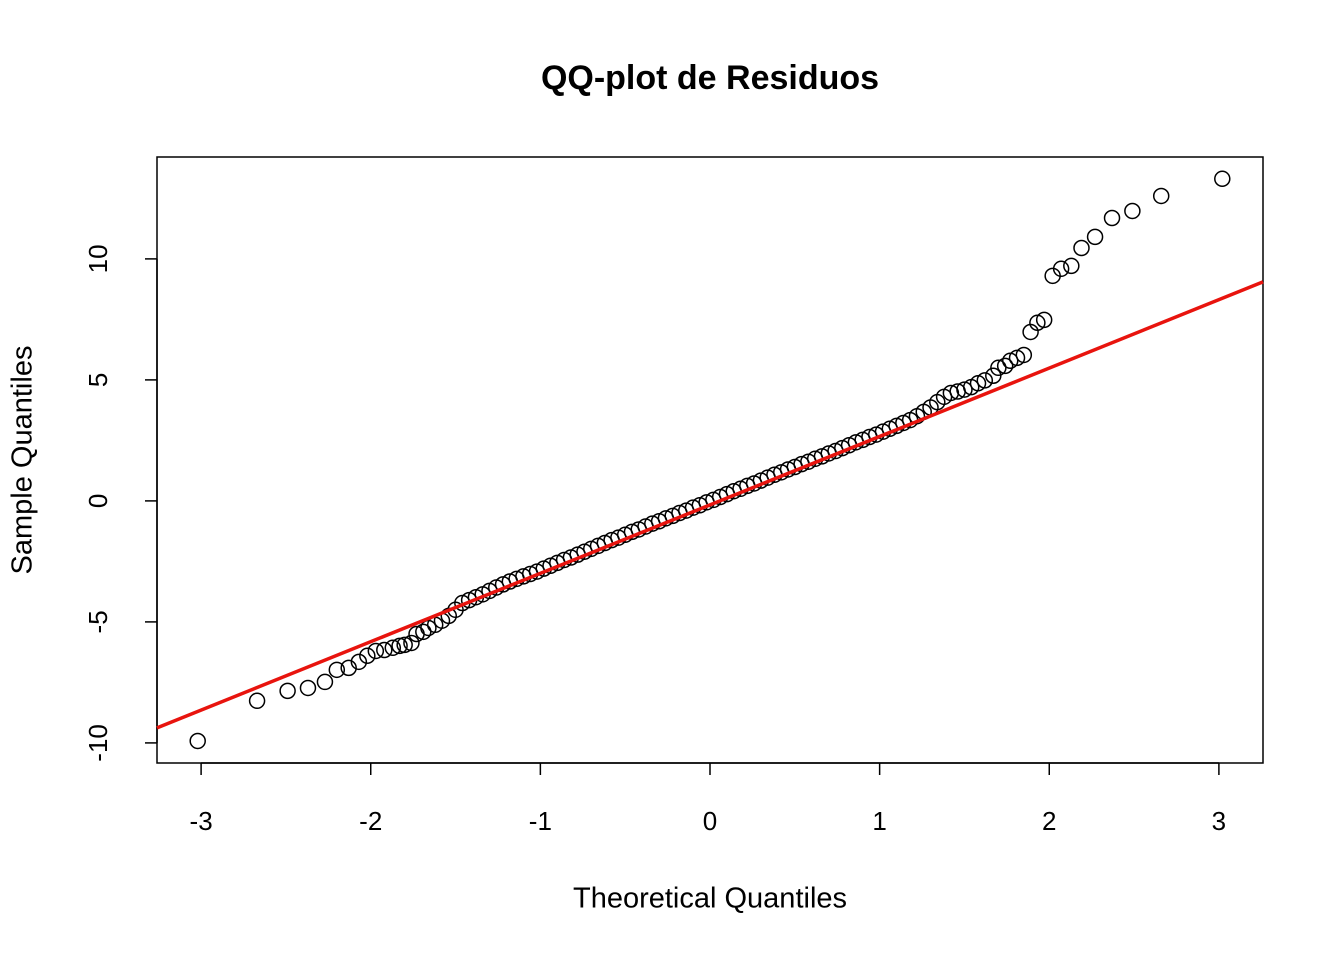 The height and width of the screenshot is (960, 1344). Describe the element at coordinates (98, 743) in the screenshot. I see `y-tick-label: -10` at that location.